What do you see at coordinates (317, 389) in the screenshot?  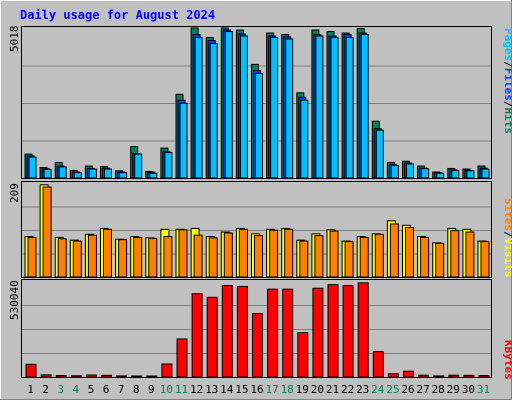 I see `x-tick-label-day-20: 20` at bounding box center [317, 389].